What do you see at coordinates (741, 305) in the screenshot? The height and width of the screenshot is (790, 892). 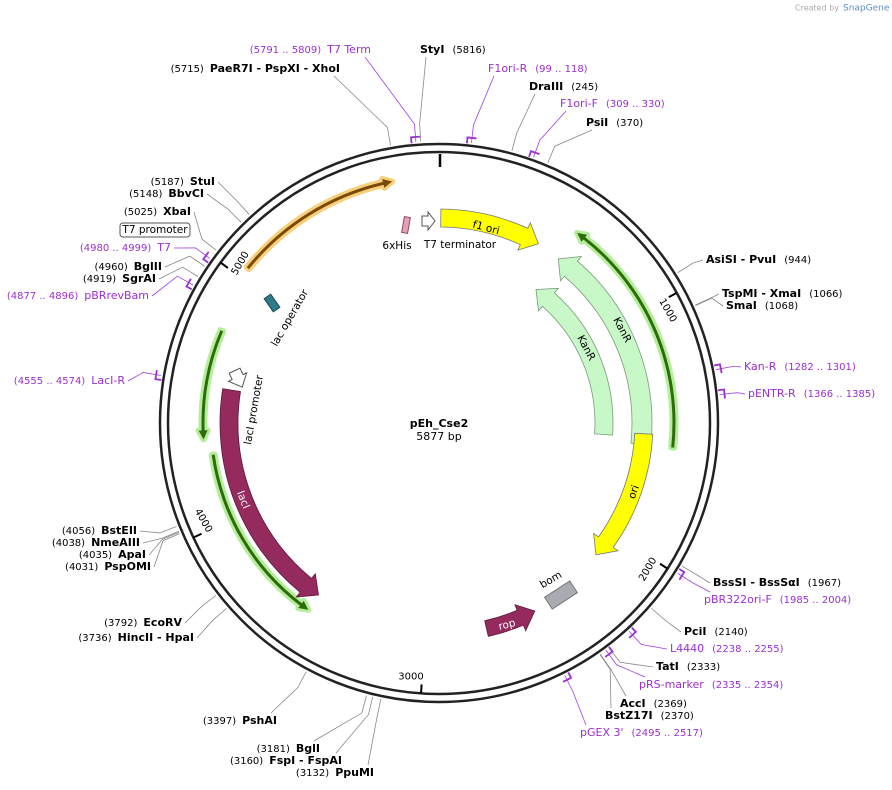 I see `enzyme-name: SmaI` at bounding box center [741, 305].